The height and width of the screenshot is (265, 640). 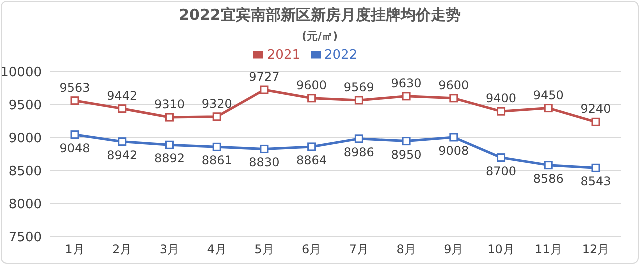 I want to click on x-tick-label: 7月, so click(x=359, y=249).